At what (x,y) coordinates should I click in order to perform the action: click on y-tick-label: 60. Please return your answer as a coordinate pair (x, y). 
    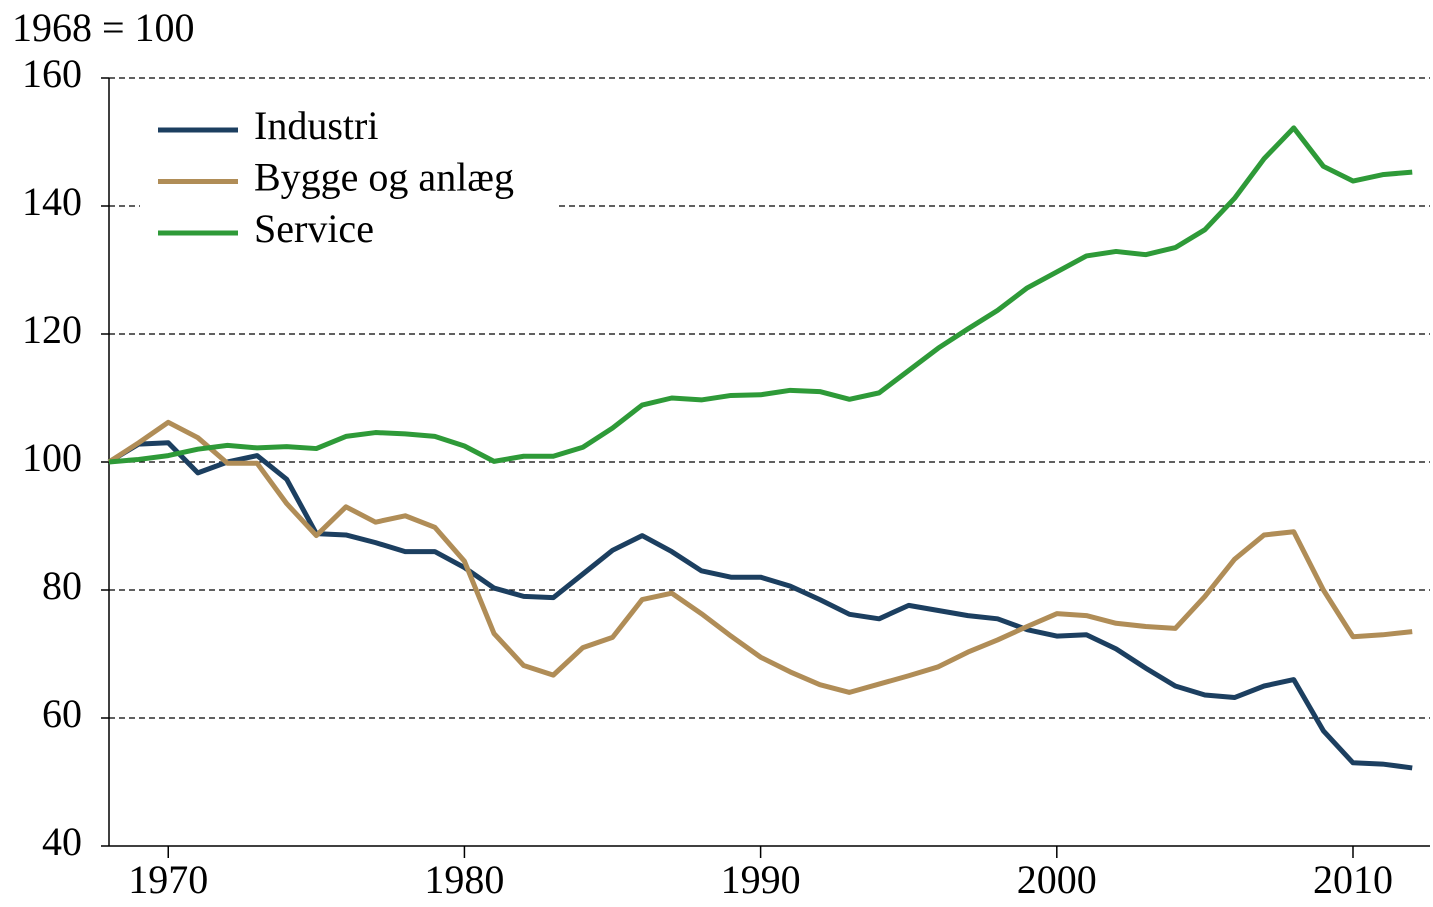
    Looking at the image, I should click on (62, 713).